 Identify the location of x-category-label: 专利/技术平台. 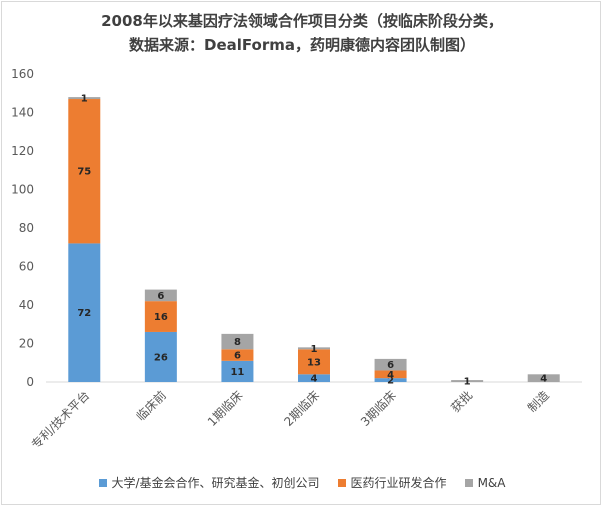
(60, 420).